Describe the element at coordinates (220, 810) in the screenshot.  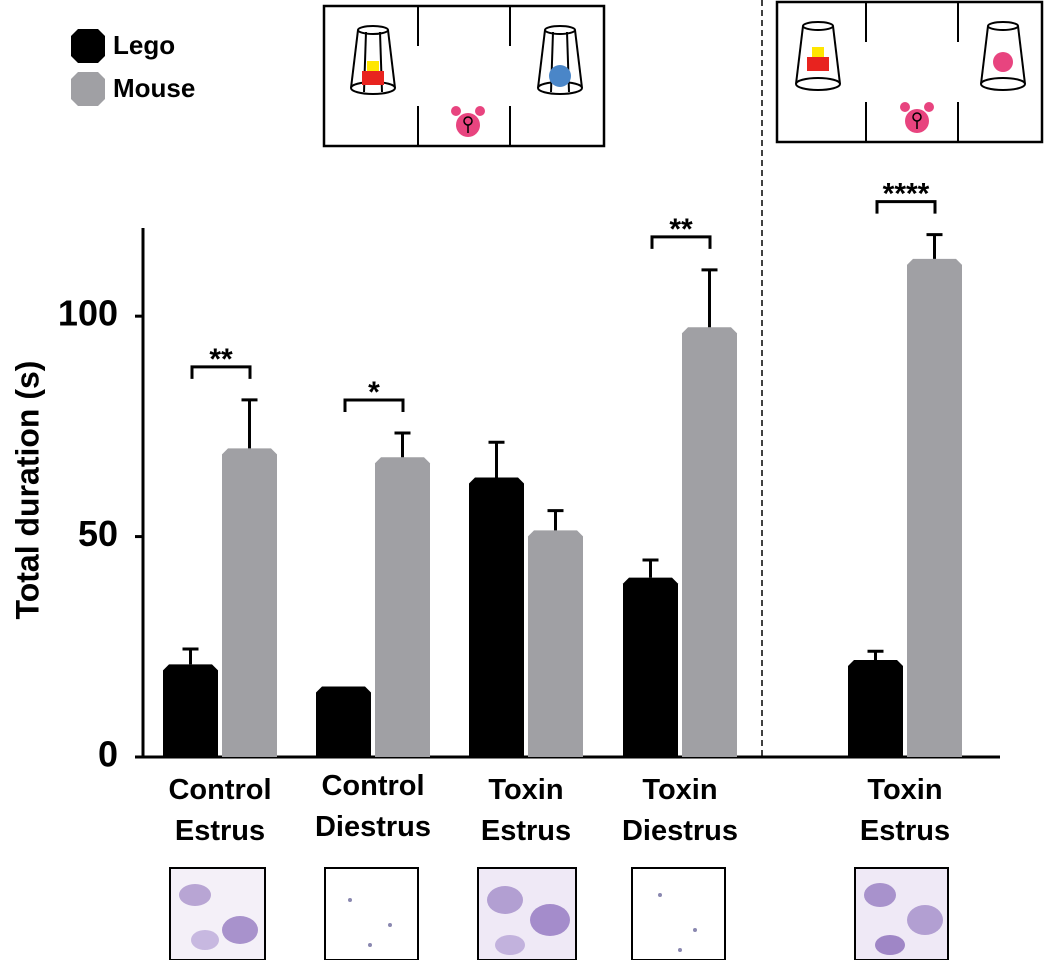
I see `x-tick-label: Control Estrus` at that location.